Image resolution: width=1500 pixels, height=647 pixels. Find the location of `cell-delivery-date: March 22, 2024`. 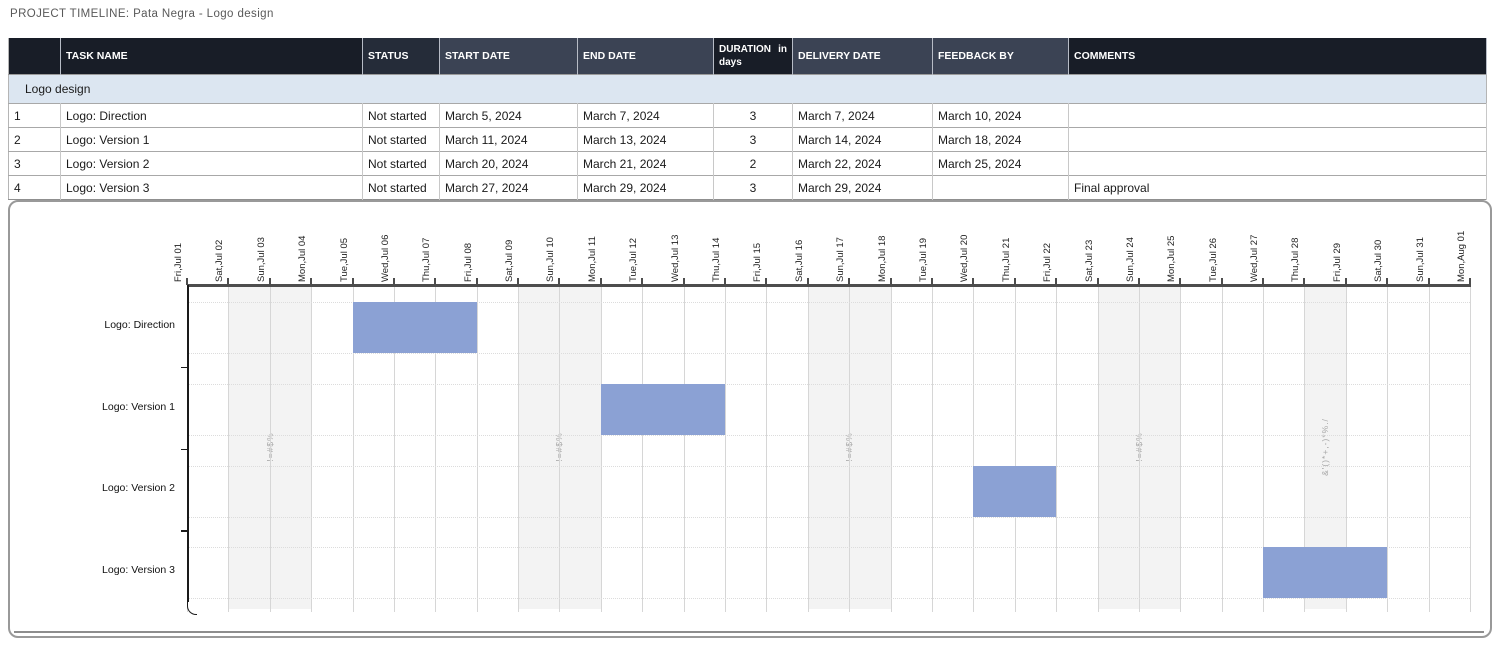

cell-delivery-date: March 22, 2024 is located at coordinates (862, 163).